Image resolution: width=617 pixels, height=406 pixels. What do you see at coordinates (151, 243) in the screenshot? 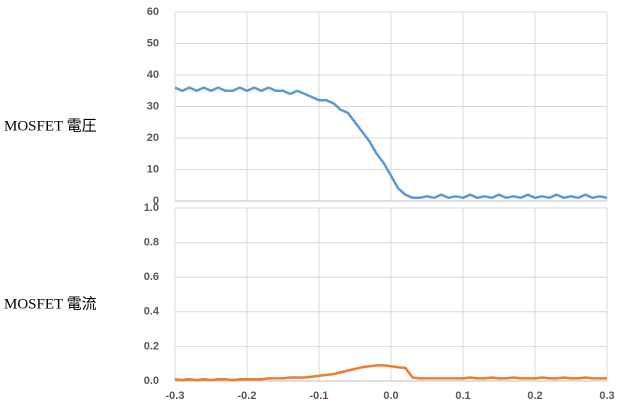
I see `y-tick-label: 0.8` at bounding box center [151, 243].